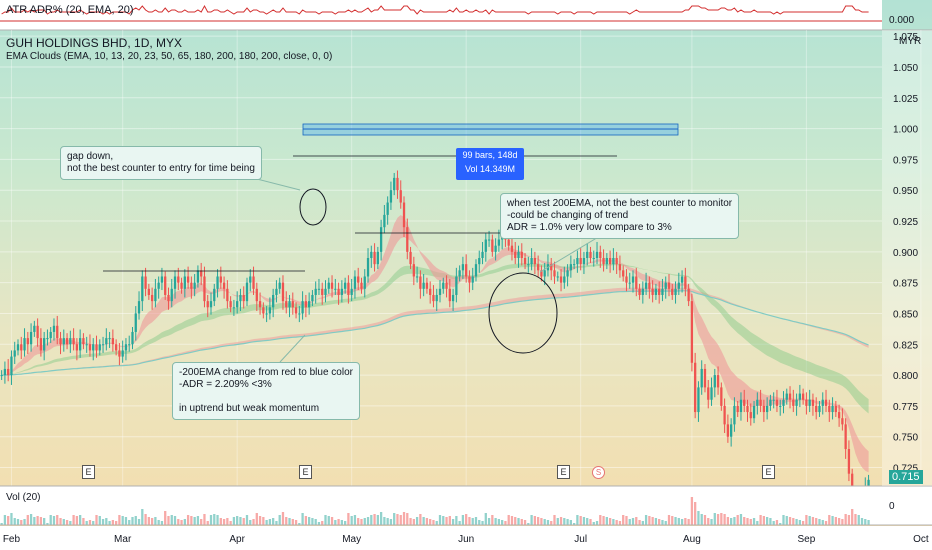  What do you see at coordinates (305, 472) in the screenshot?
I see `earnings-badge-2: E` at bounding box center [305, 472].